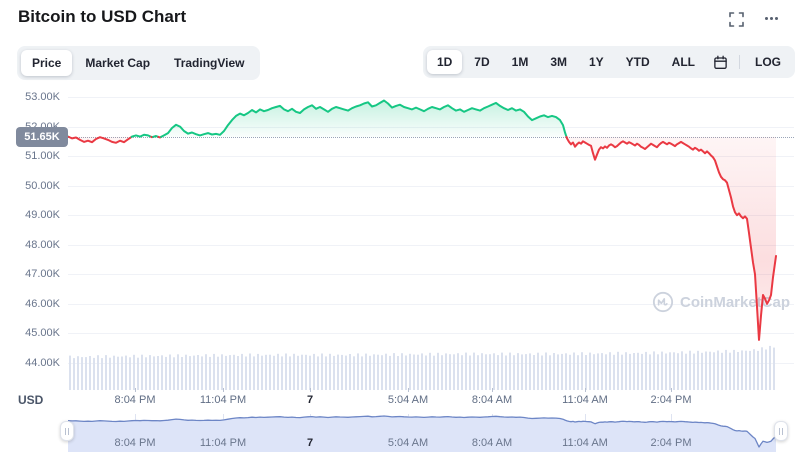 The height and width of the screenshot is (461, 800). I want to click on chart-type-tabs: Price Market Cap TradingView, so click(138, 63).